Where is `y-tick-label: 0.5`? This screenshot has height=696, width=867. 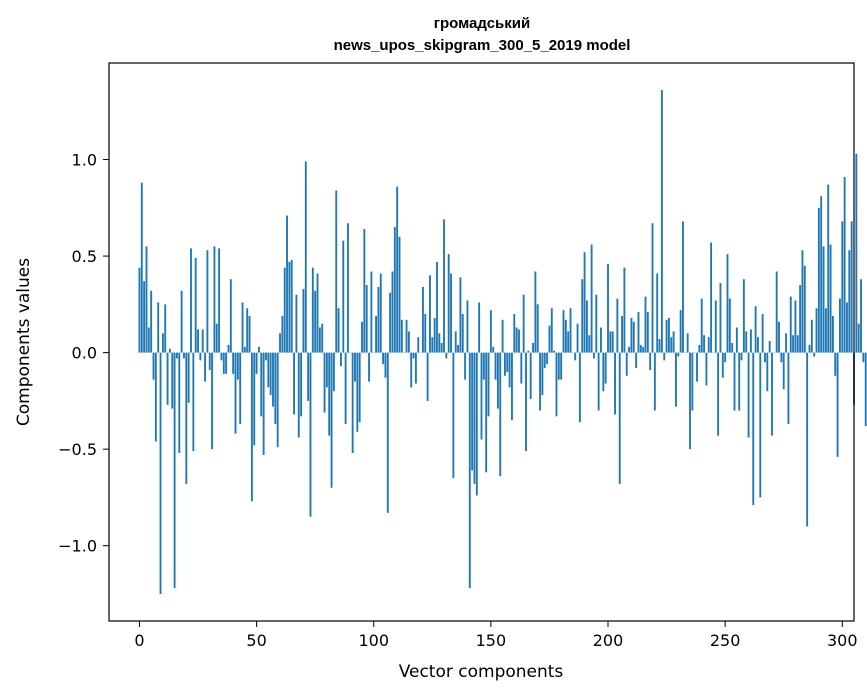 y-tick-label: 0.5 is located at coordinates (84, 256).